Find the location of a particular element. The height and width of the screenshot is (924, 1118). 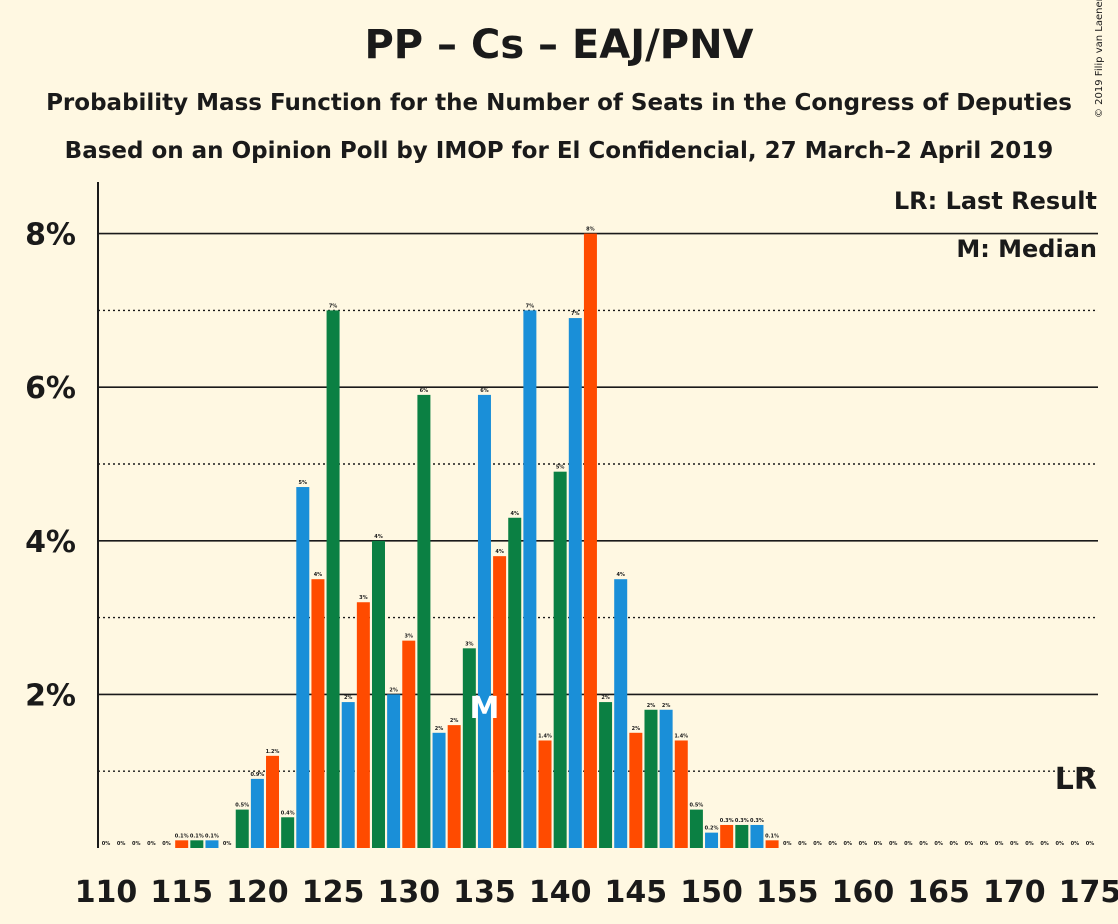

data-label-132: 2% is located at coordinates (439, 729).